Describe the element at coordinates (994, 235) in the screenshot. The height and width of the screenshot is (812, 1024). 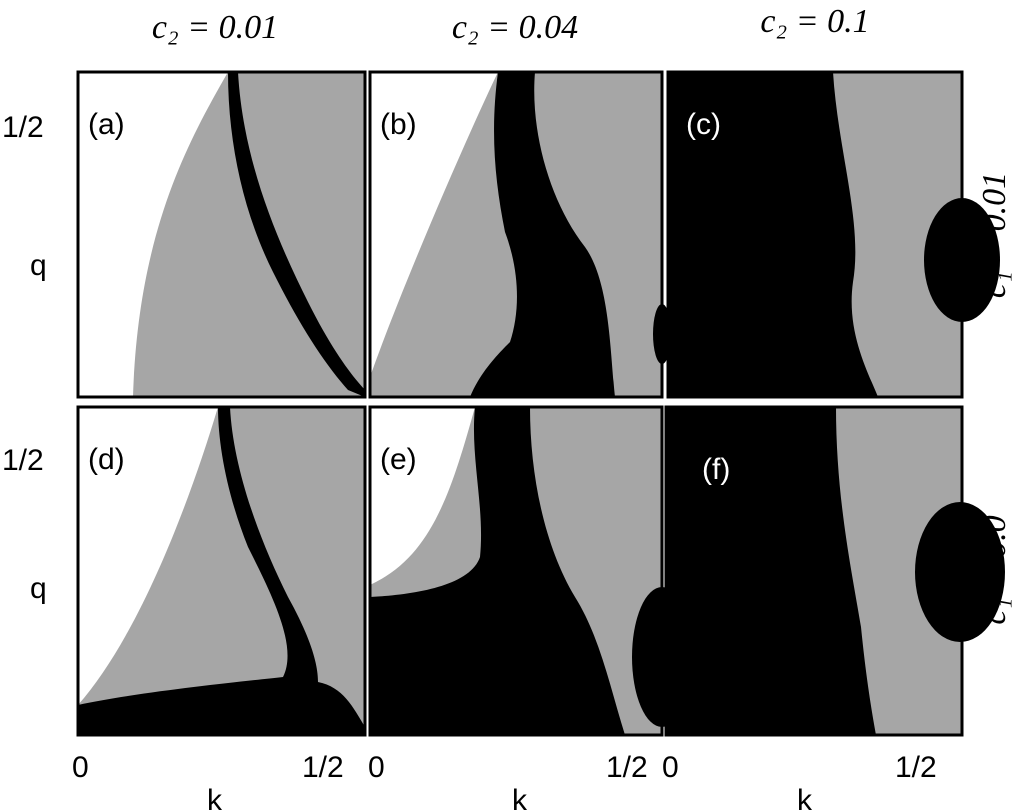
I see `row-label: c₁ = 0.01` at that location.